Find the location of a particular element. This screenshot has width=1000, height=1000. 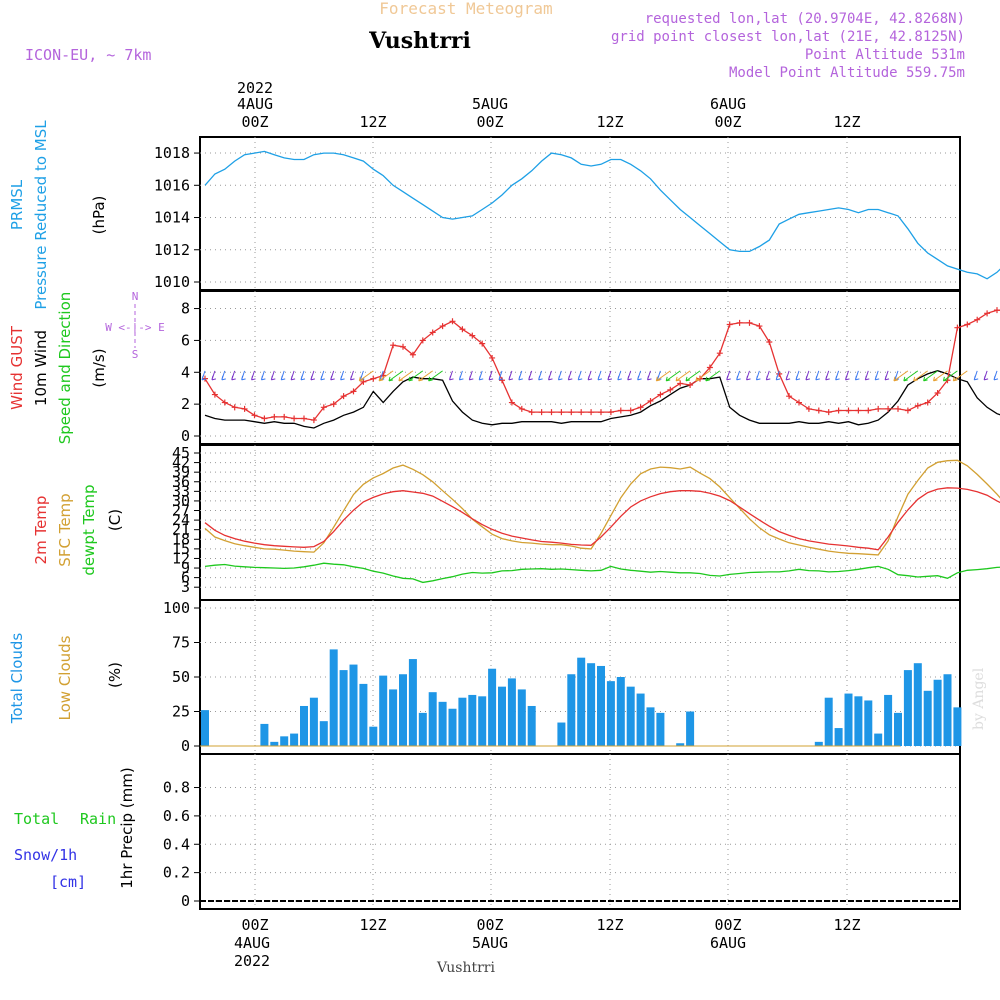

precip-tick-label-1: 0.2 is located at coordinates (176, 873).